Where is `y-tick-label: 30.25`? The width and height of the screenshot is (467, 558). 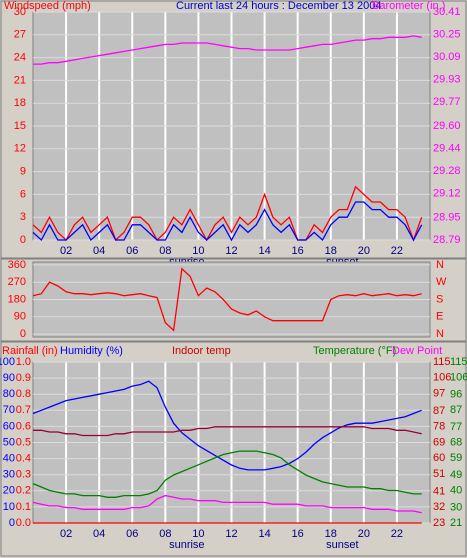
y-tick-label: 30.25 is located at coordinates (447, 34).